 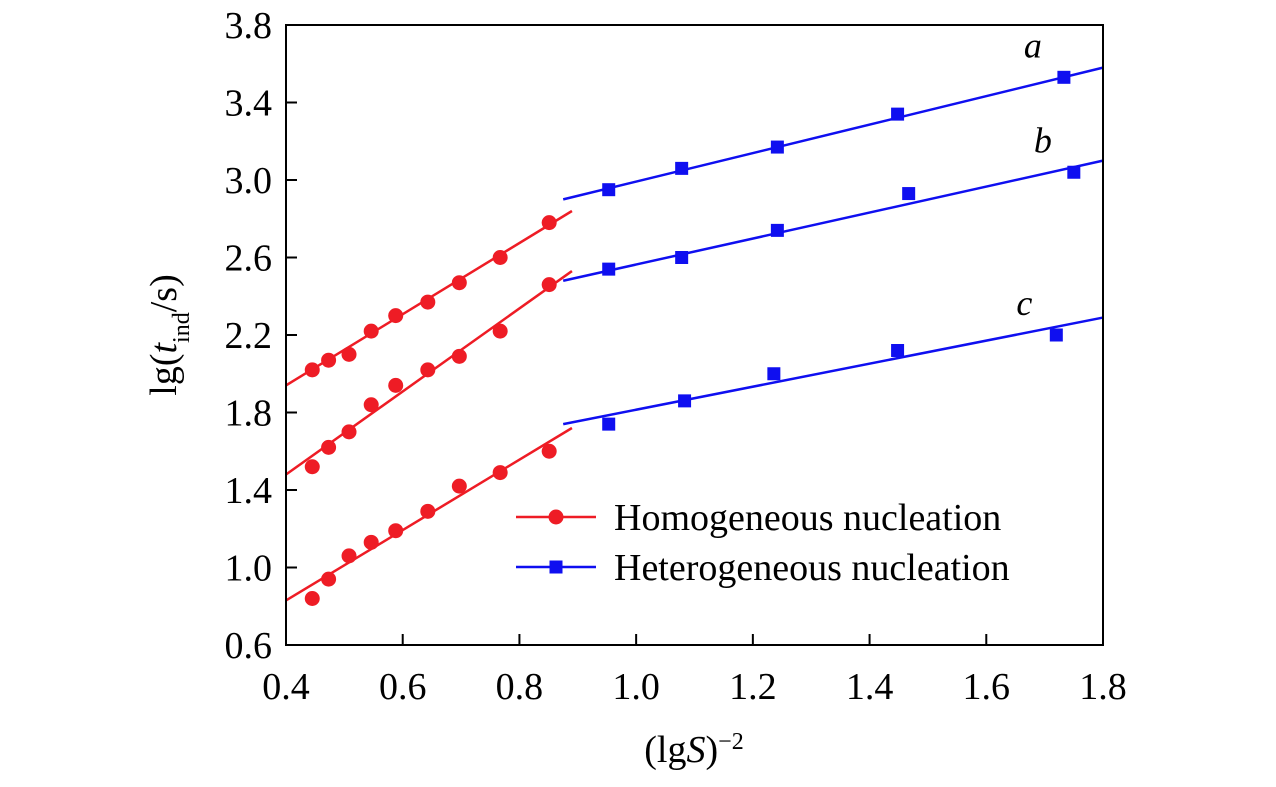 I want to click on x-tick-label-1.2: 1.2, so click(x=753, y=687).